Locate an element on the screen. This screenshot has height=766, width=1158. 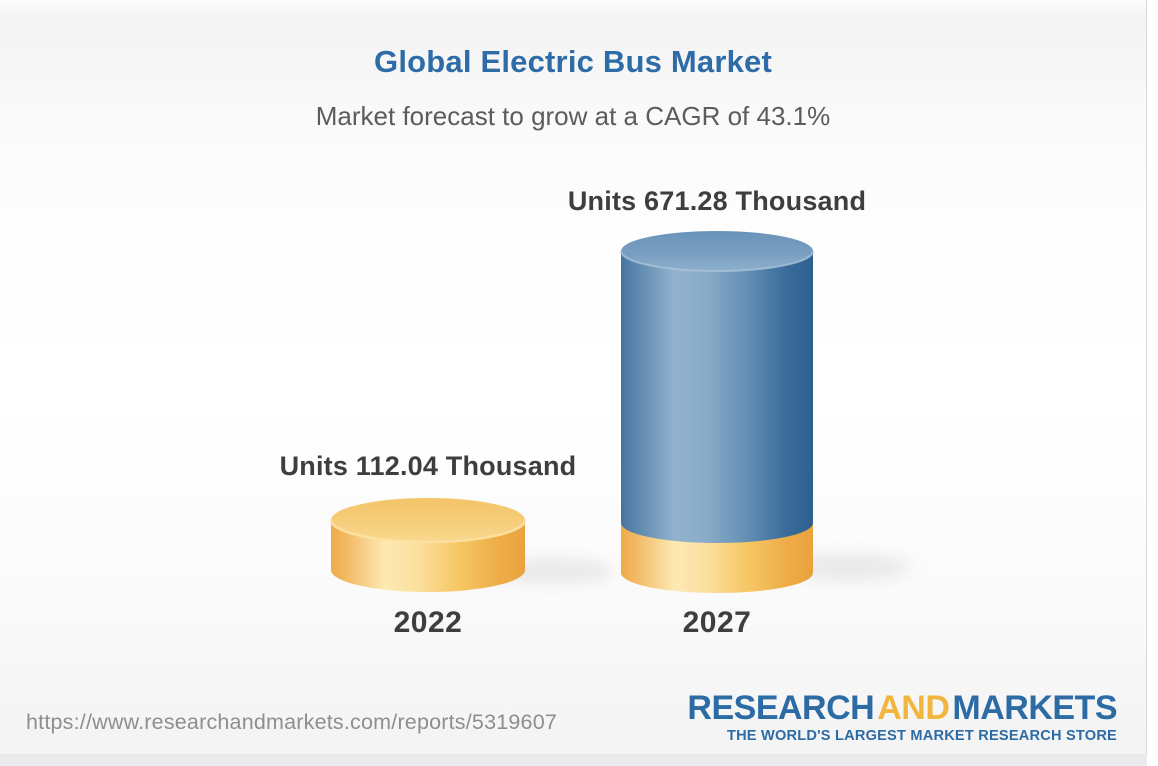
bar-value-label-2022: Units 112.04 Thousand is located at coordinates (428, 466).